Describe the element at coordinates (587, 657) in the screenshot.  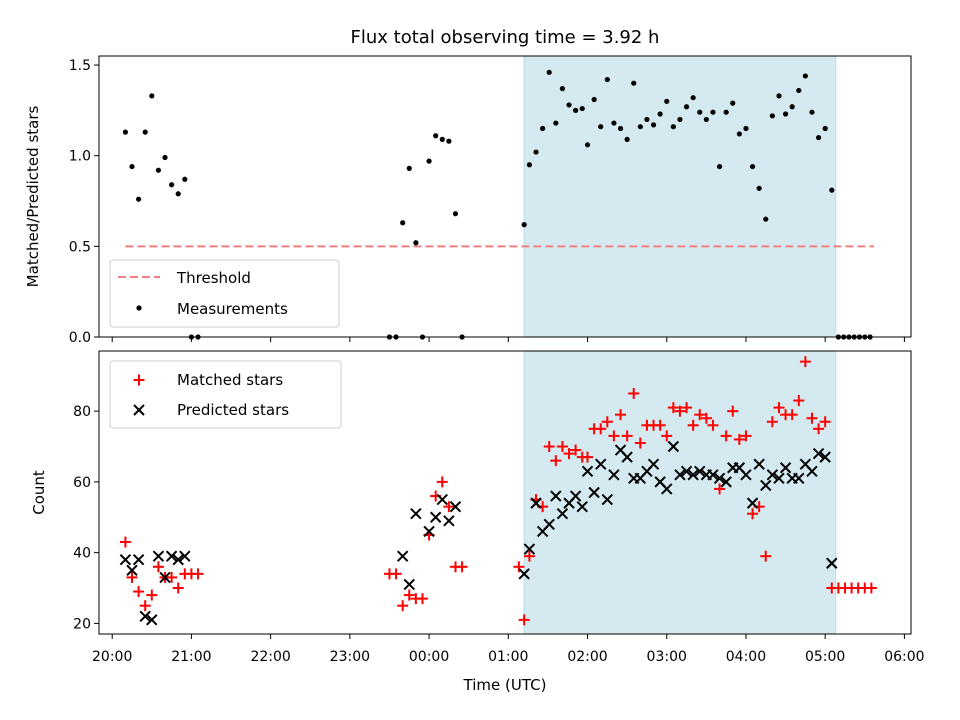
I see `x-tick-label: 02:00` at that location.